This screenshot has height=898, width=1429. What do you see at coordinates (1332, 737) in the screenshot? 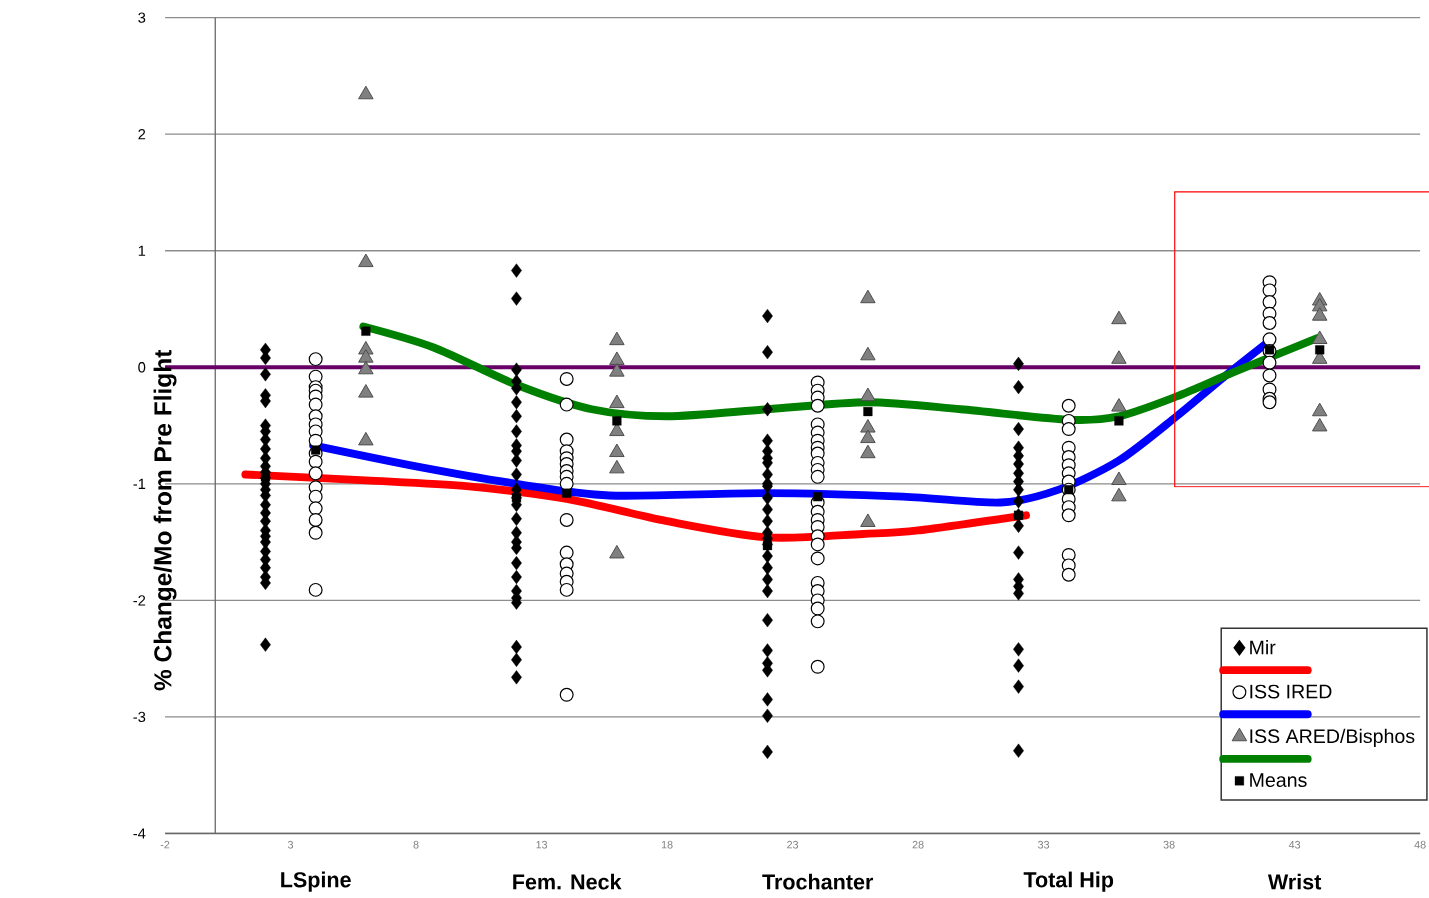
I see `legend-label: ISS ARED/Bisphos` at bounding box center [1332, 737].